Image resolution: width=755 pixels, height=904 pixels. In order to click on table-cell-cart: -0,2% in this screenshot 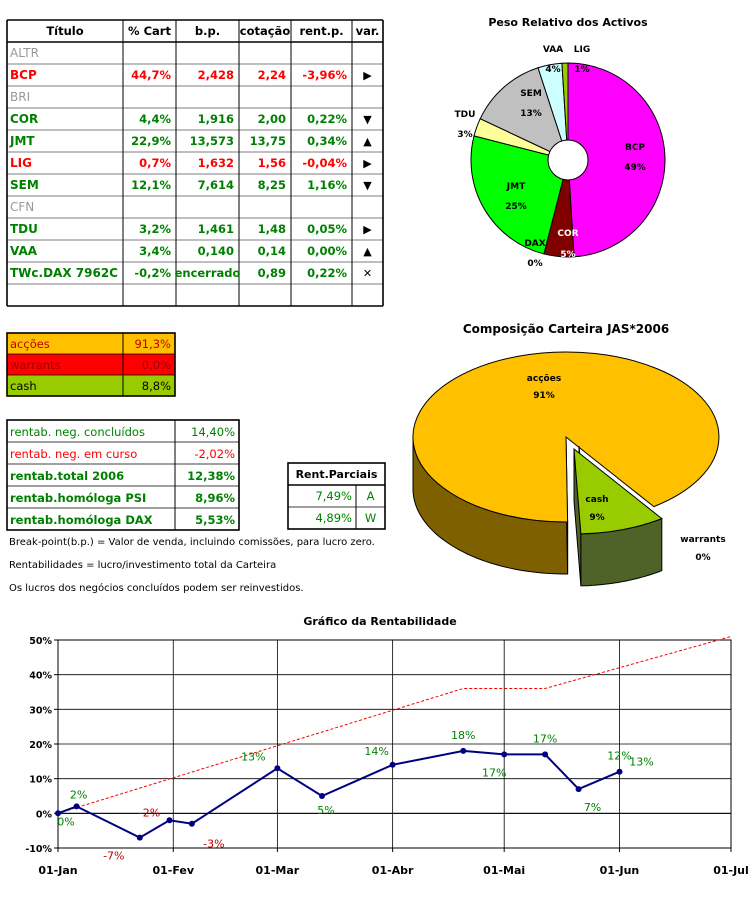, I will do `click(152, 273)`.